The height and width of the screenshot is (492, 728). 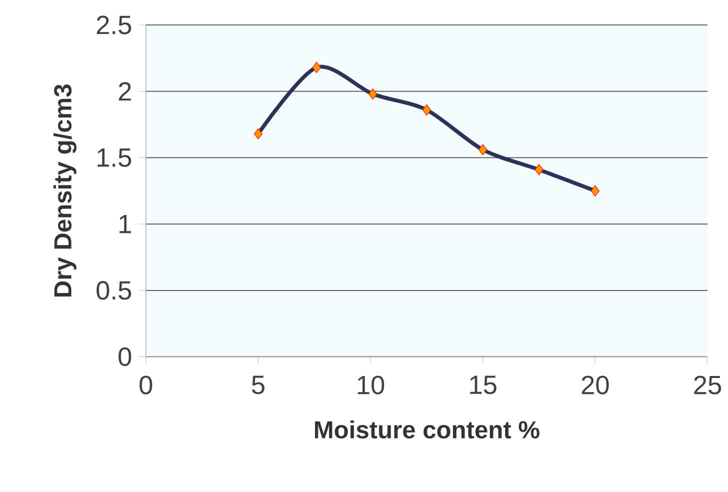 I want to click on x-axis-title: Moisture content %, so click(x=427, y=429).